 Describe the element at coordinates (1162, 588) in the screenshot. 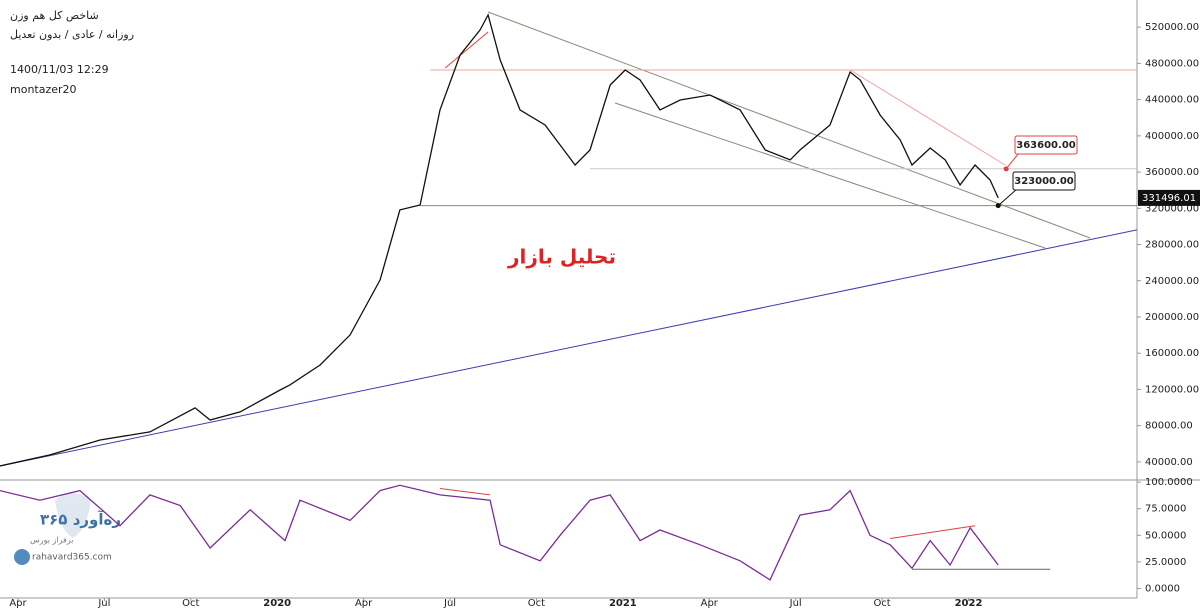

I see `y-tick-label: 0.0000` at that location.